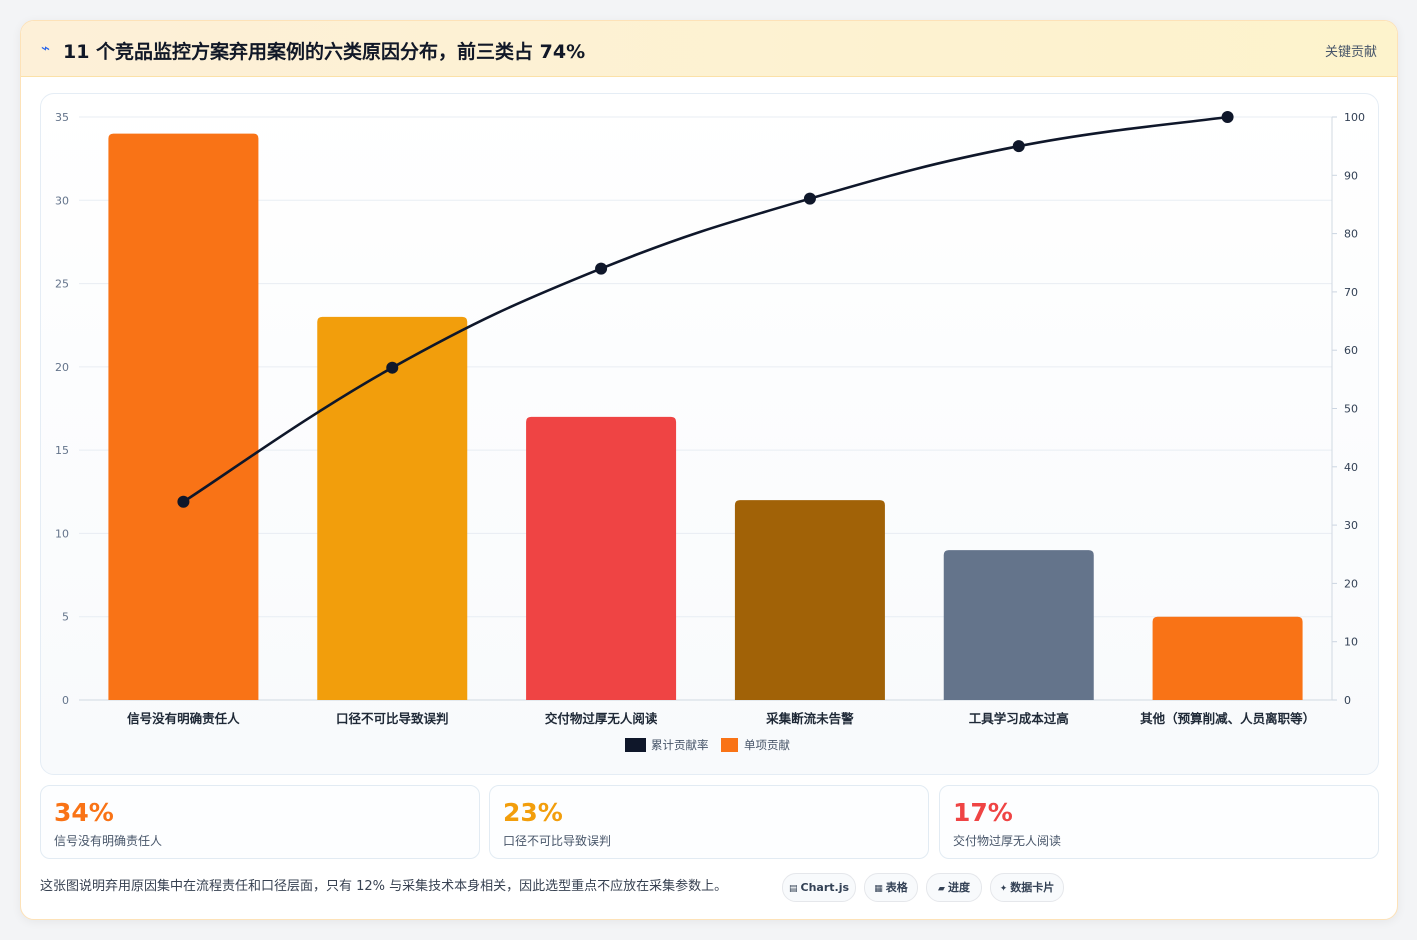 The image size is (1417, 940). What do you see at coordinates (260, 822) in the screenshot?
I see `stat-card-1: 34% 信号没有明确责任人` at bounding box center [260, 822].